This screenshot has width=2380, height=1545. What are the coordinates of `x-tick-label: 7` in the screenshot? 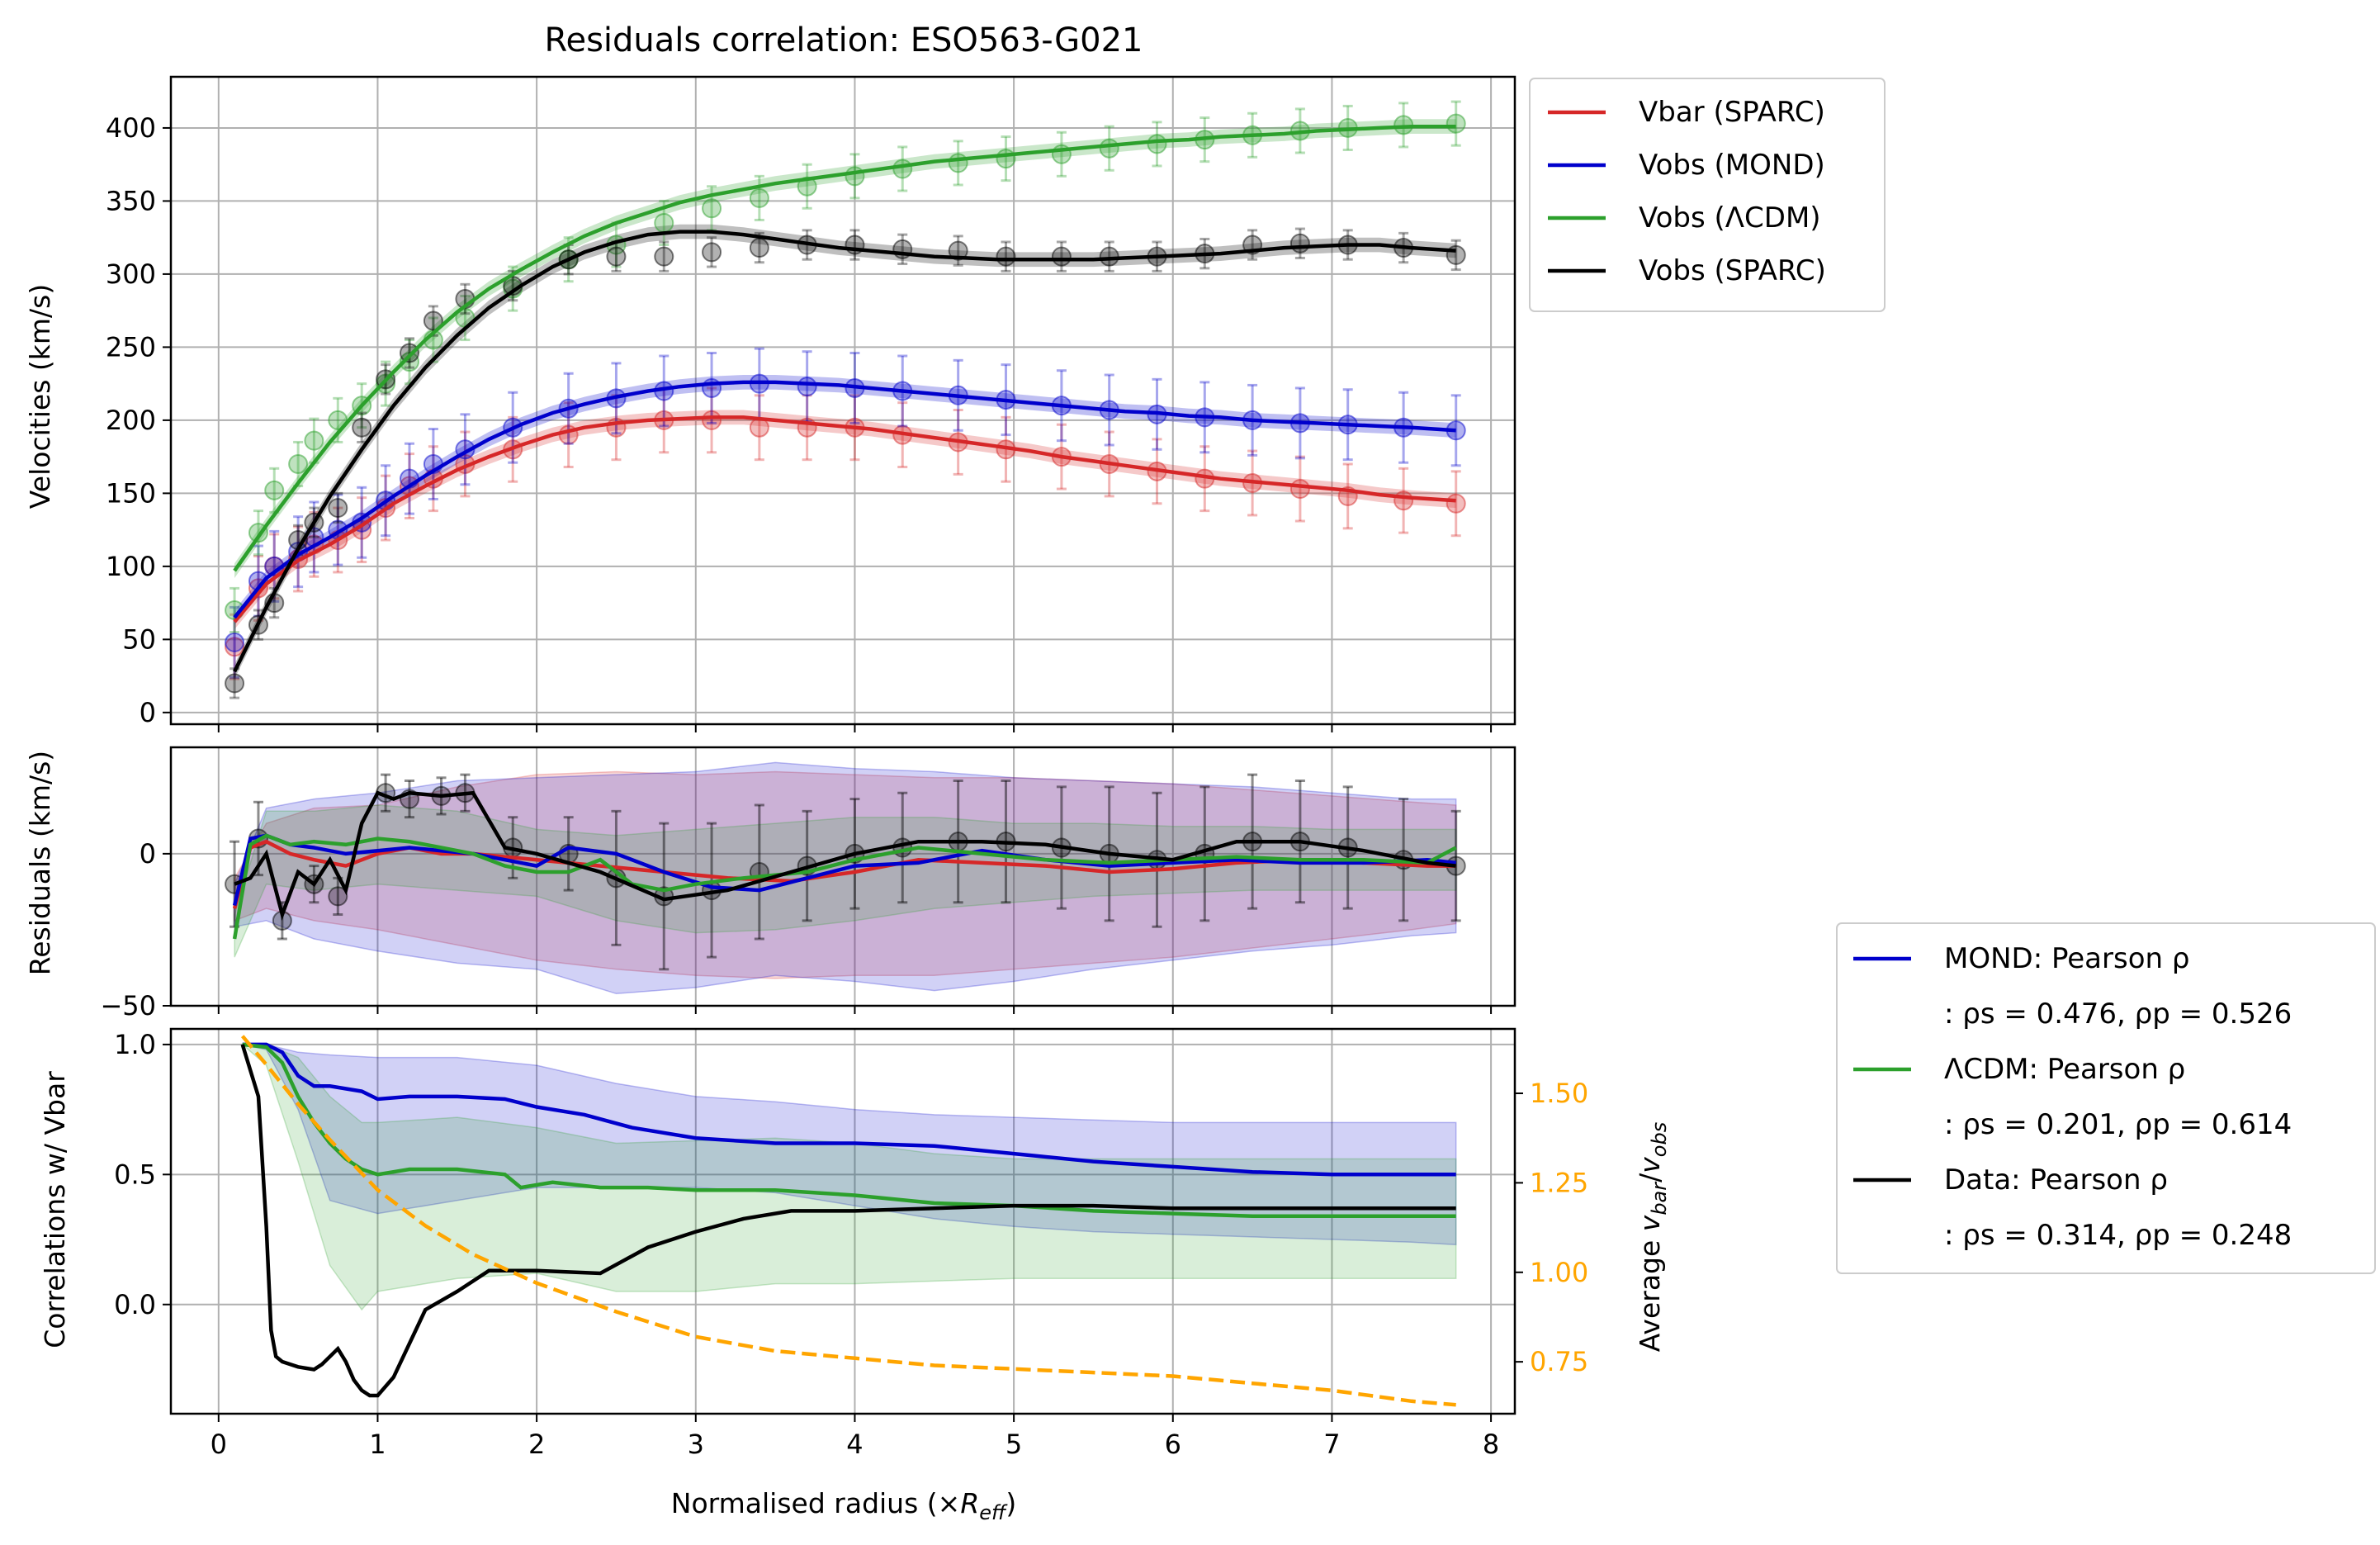 It's located at (1331, 1444).